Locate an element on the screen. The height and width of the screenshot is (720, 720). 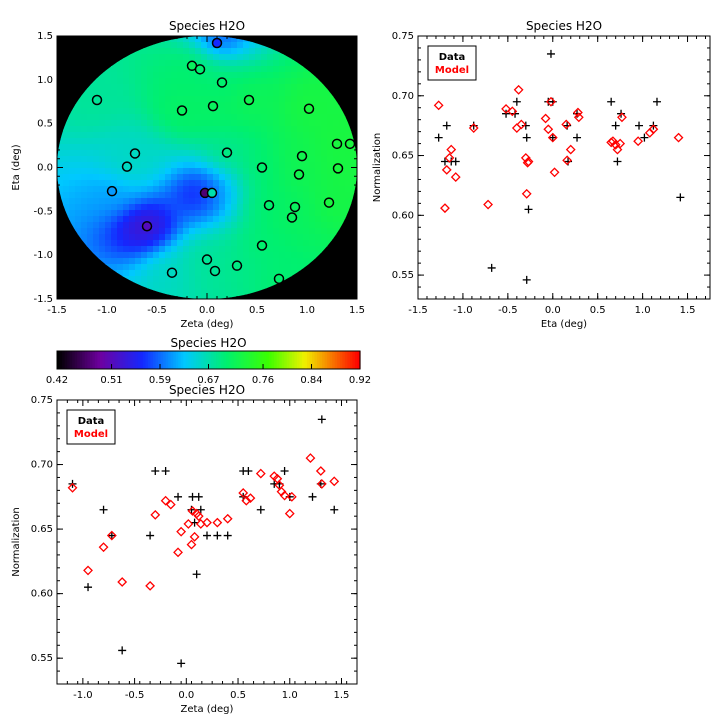
x-axis-label: Zeta (deg) is located at coordinates (207, 324).